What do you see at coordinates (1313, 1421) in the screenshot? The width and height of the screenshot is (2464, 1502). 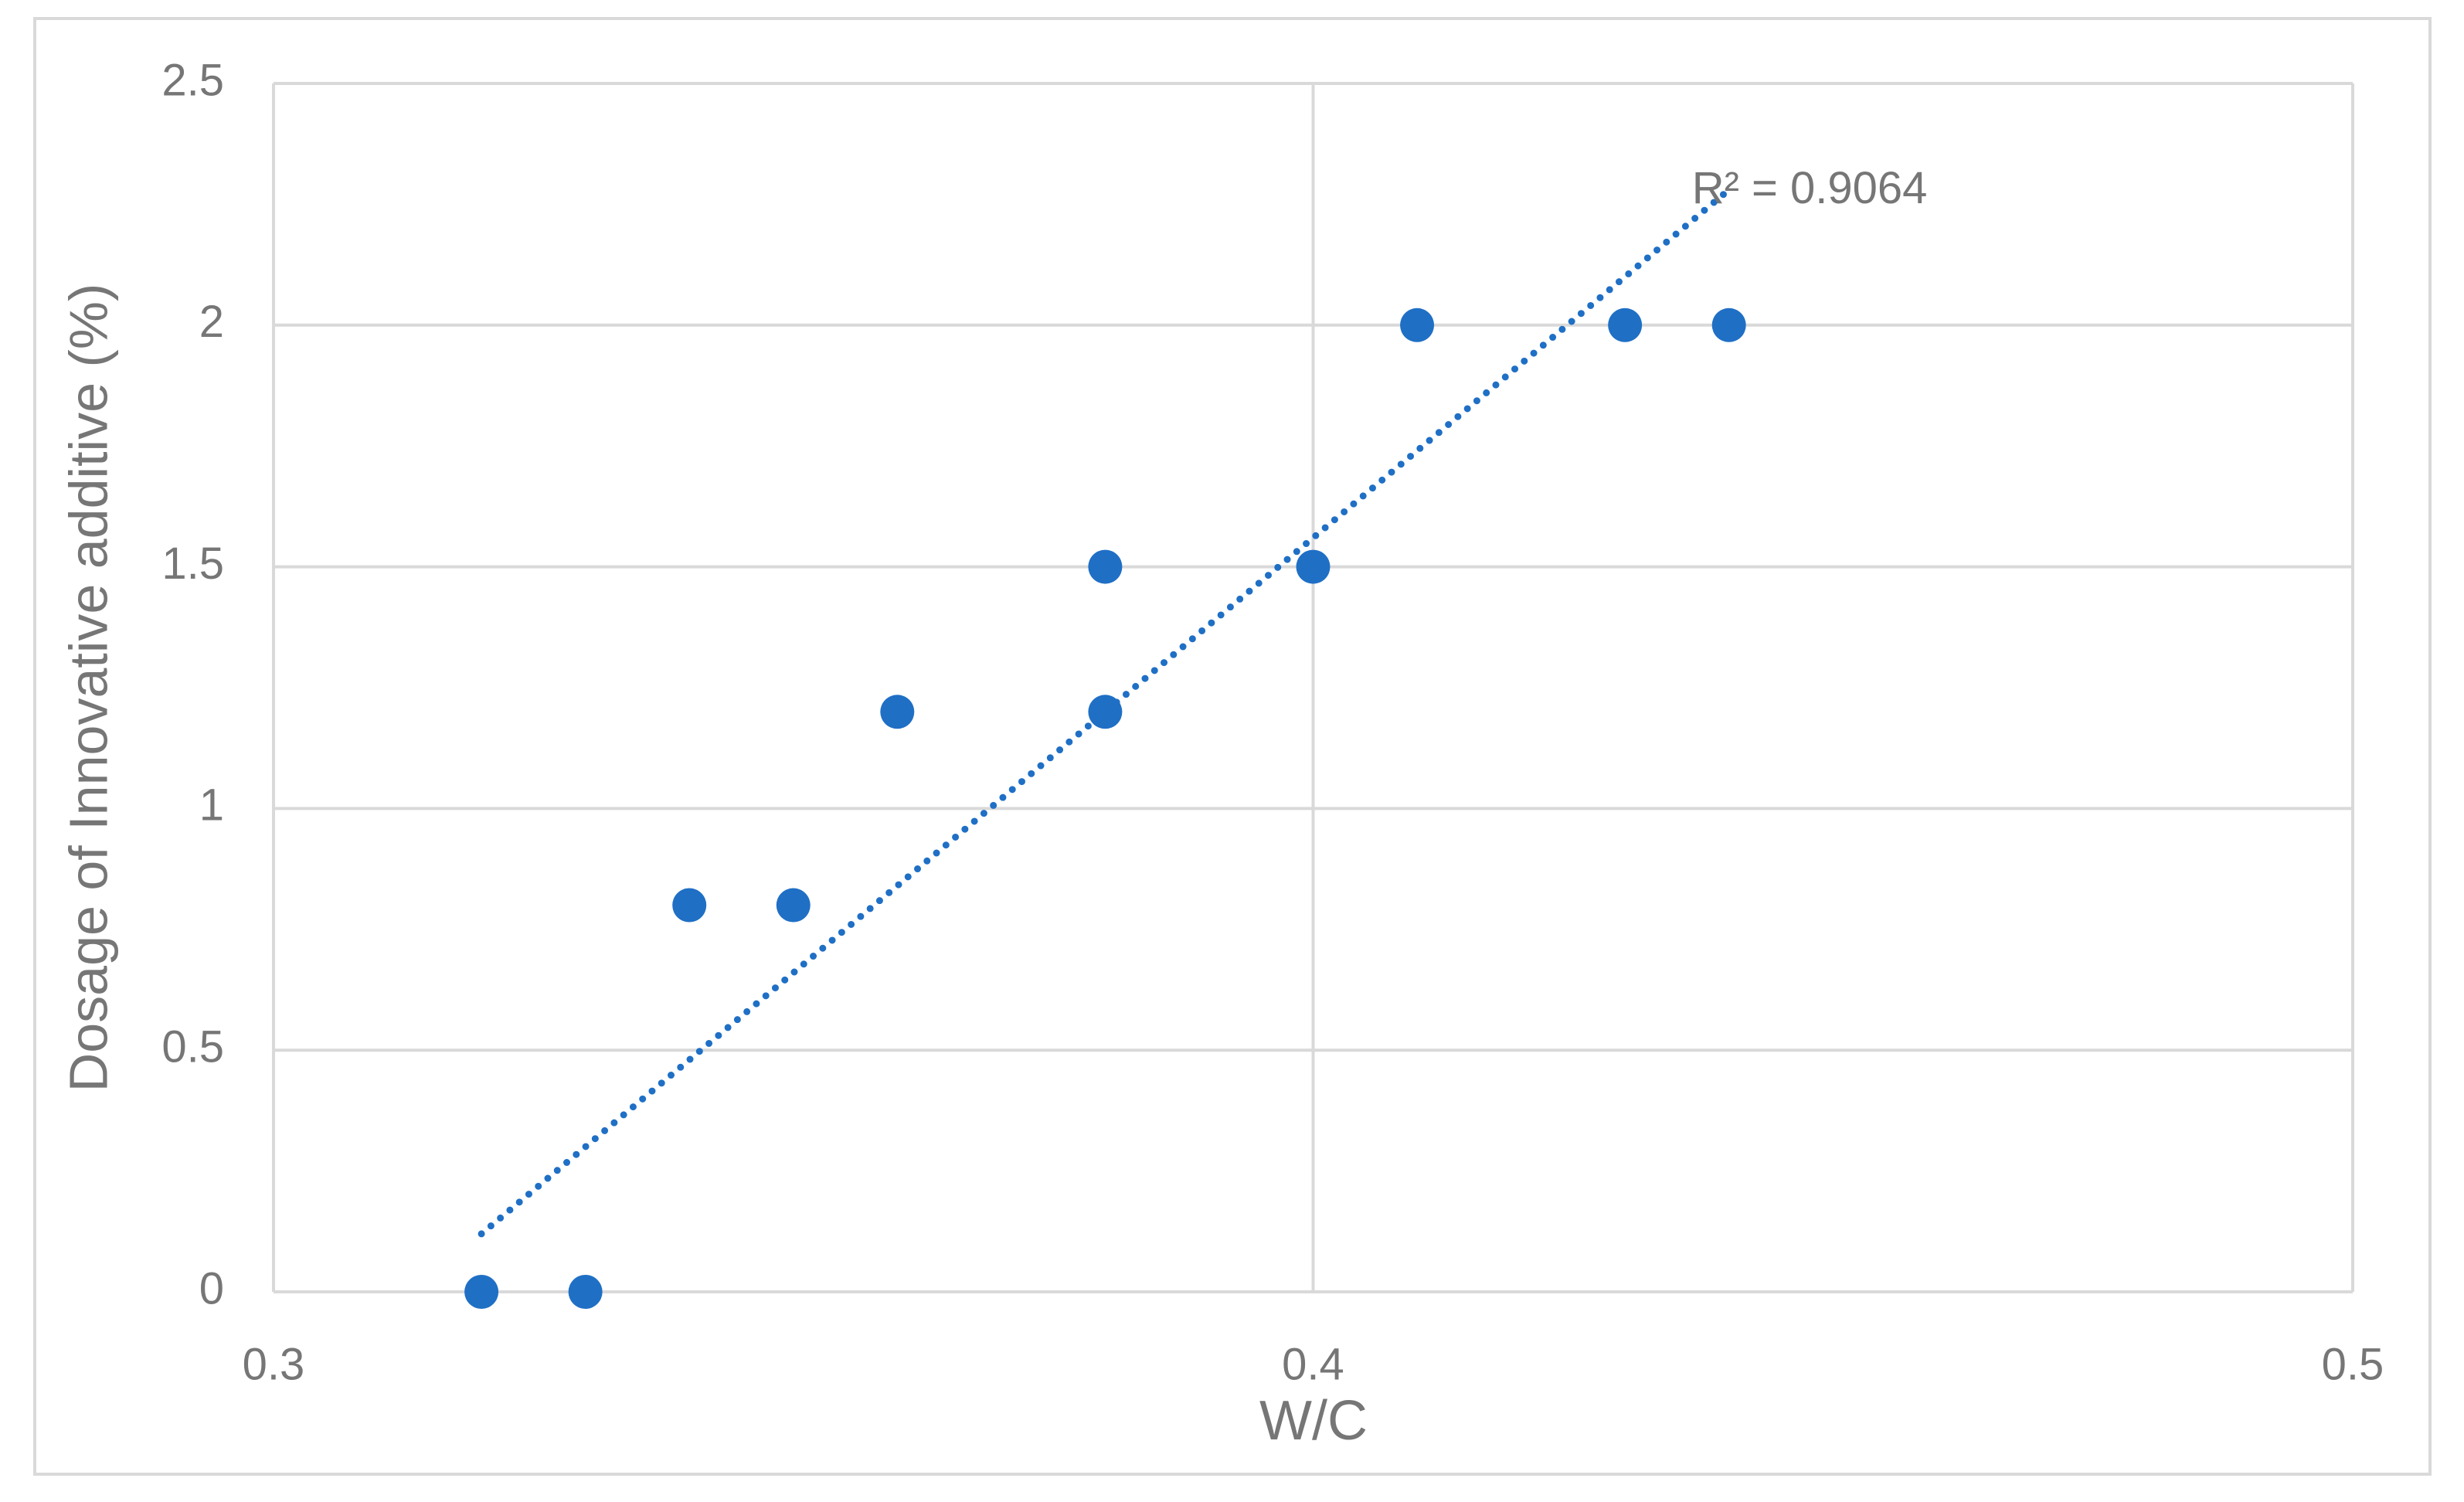 I see `x-axis-title: W/C` at bounding box center [1313, 1421].